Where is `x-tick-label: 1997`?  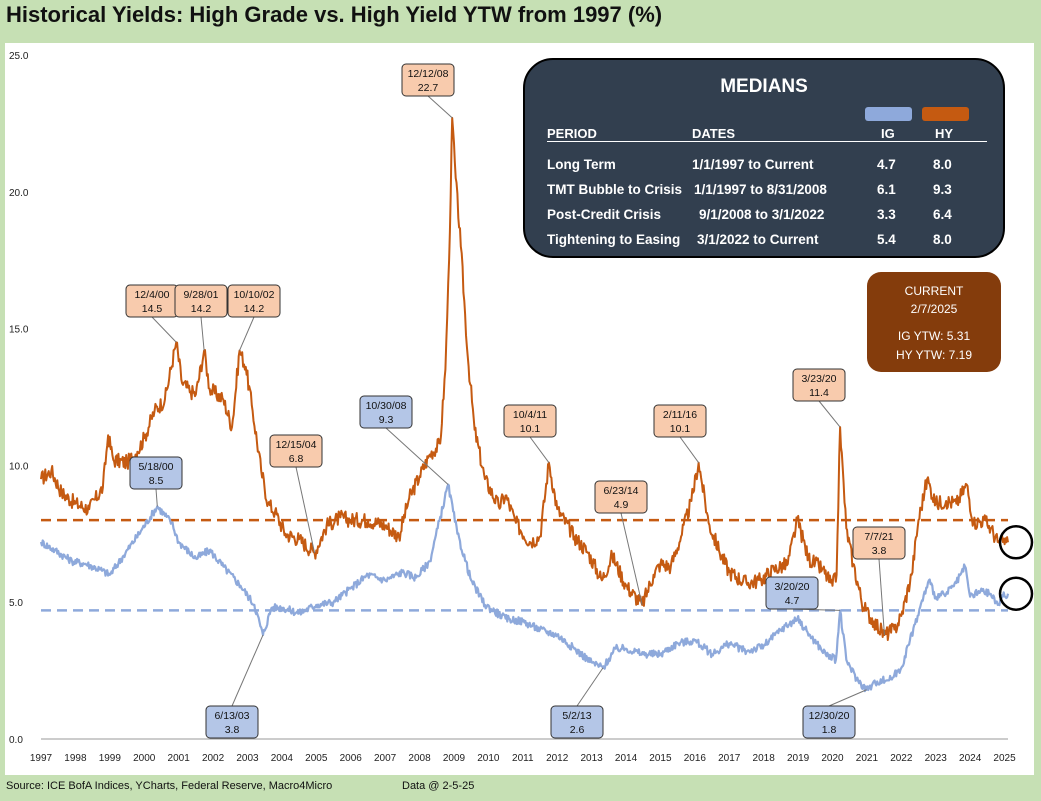 x-tick-label: 1997 is located at coordinates (41, 758).